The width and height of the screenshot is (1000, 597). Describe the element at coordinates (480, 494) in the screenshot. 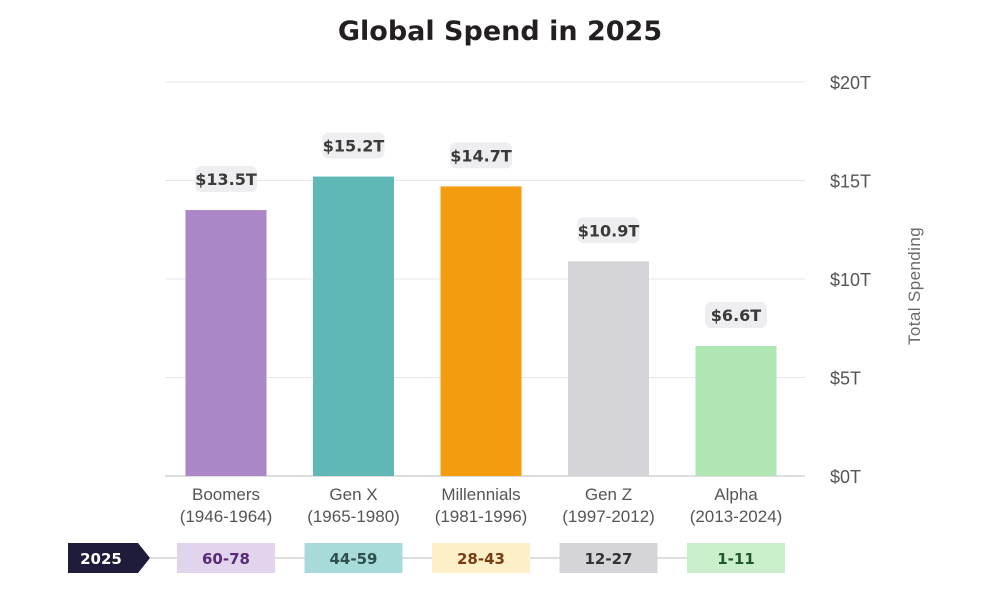

I see `category-name: Millennials` at that location.